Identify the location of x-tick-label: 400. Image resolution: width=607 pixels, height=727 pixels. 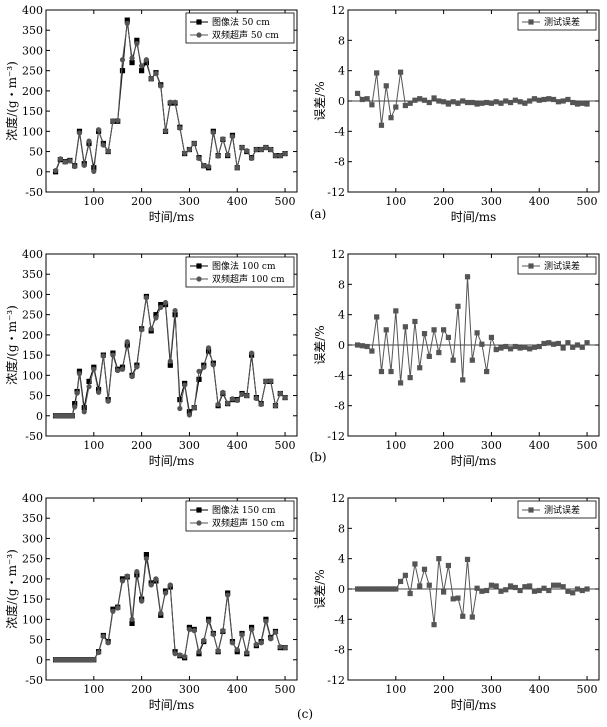
(237, 445).